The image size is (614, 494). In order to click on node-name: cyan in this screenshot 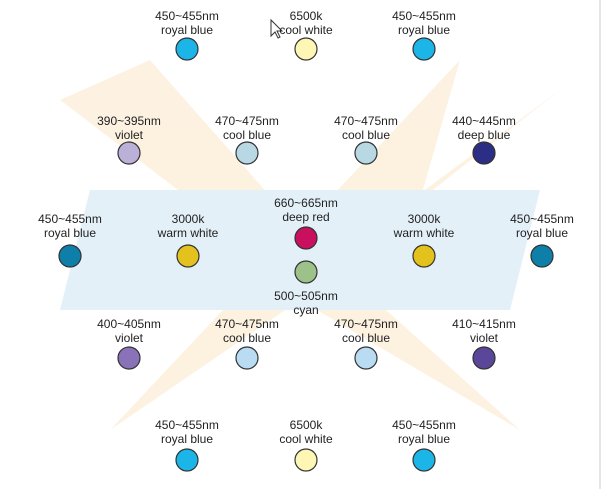, I will do `click(305, 310)`.